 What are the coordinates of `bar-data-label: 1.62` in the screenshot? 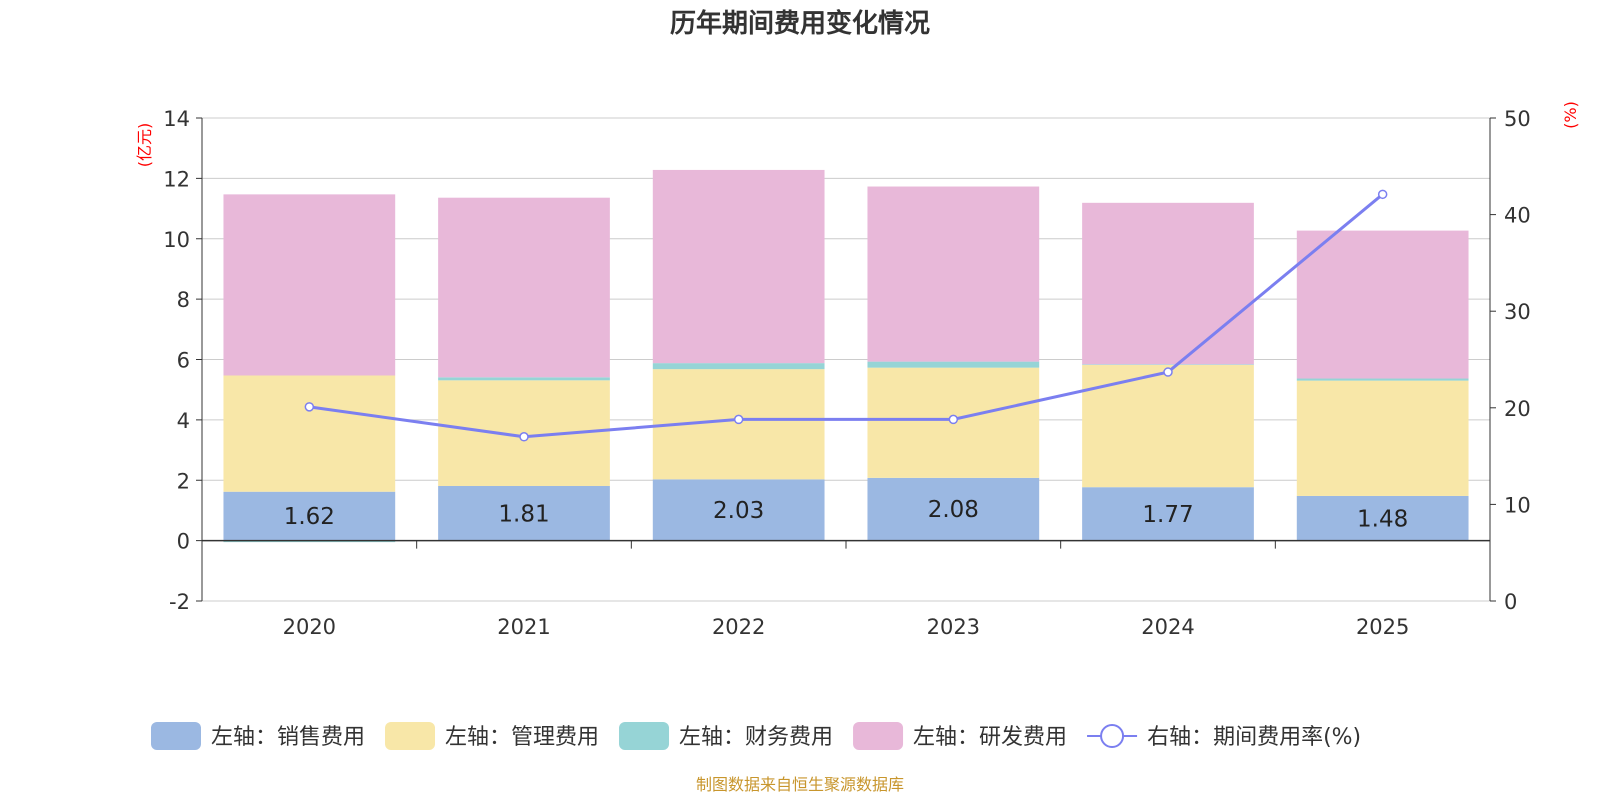 It's located at (309, 517).